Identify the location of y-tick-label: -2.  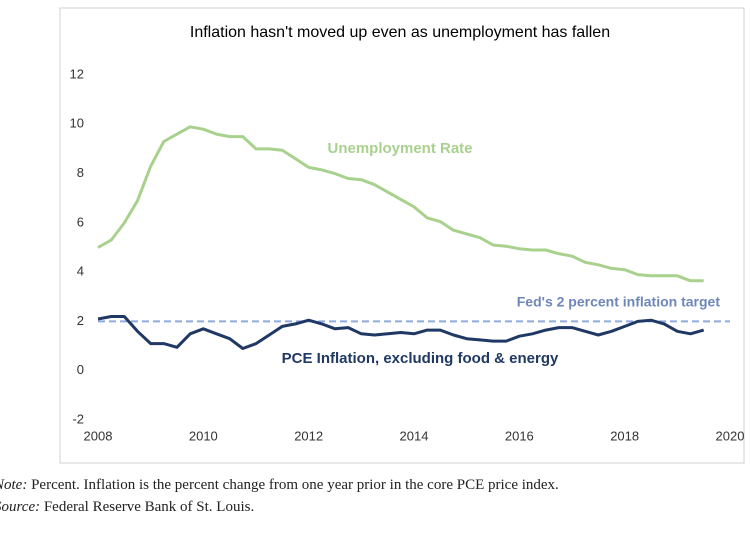
(78, 418).